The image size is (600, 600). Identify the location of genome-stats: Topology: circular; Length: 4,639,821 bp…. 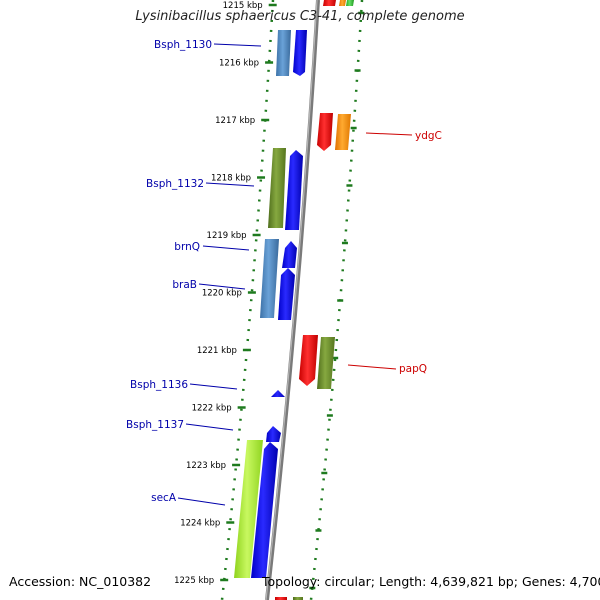
(431, 581).